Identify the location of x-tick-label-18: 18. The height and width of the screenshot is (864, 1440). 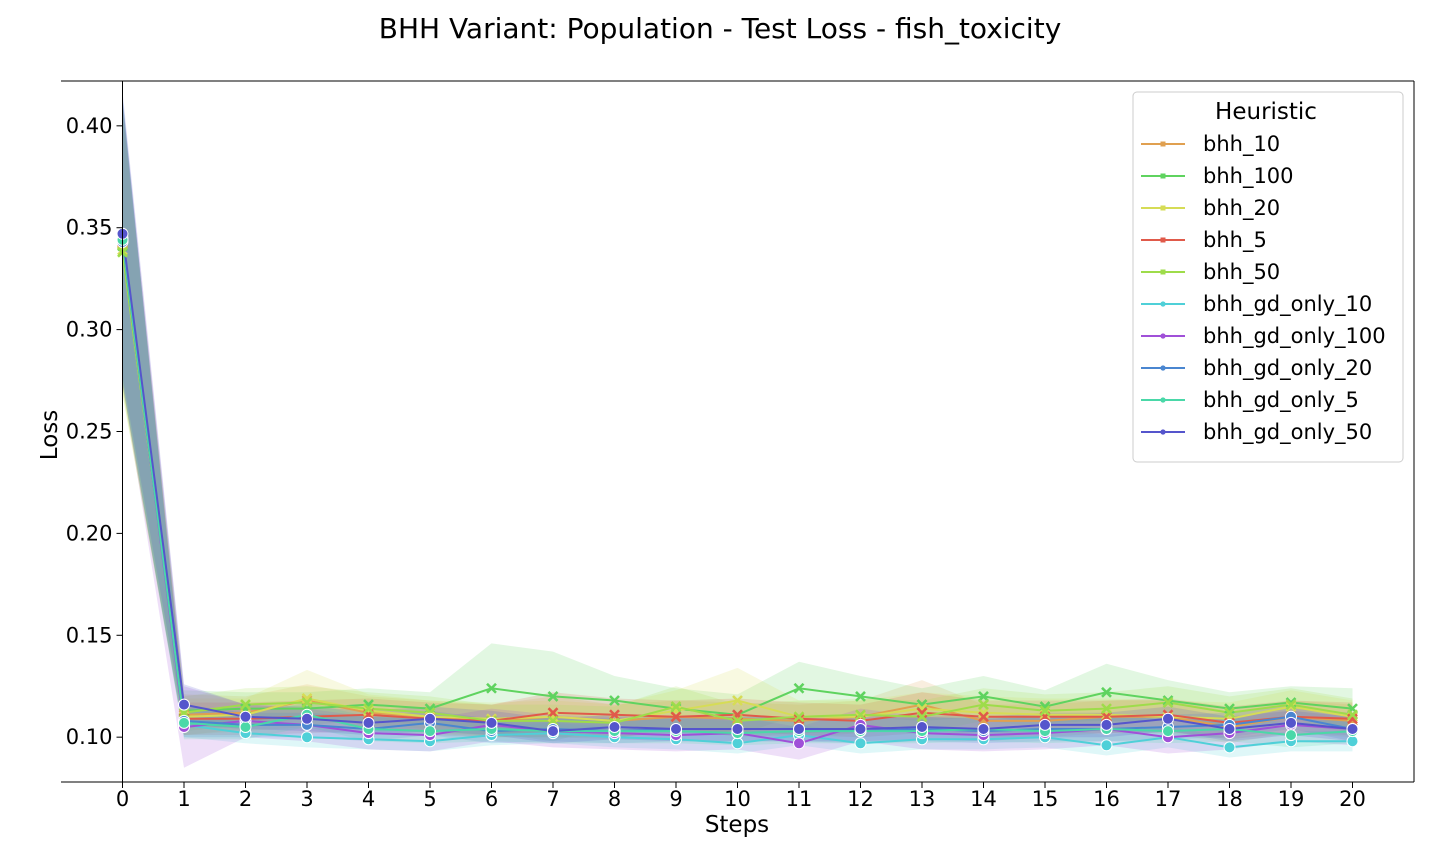
(1229, 799).